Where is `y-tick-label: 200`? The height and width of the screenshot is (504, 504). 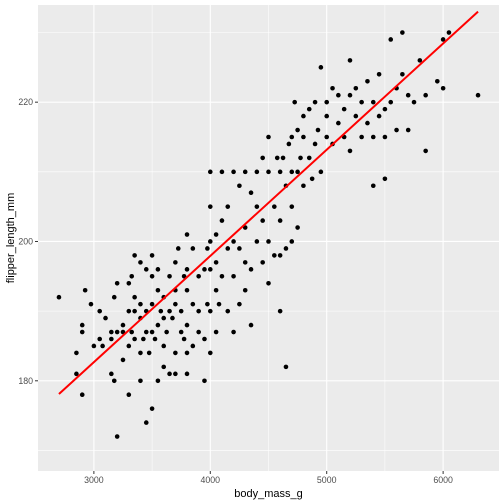
y-tick-label: 200 is located at coordinates (25, 241).